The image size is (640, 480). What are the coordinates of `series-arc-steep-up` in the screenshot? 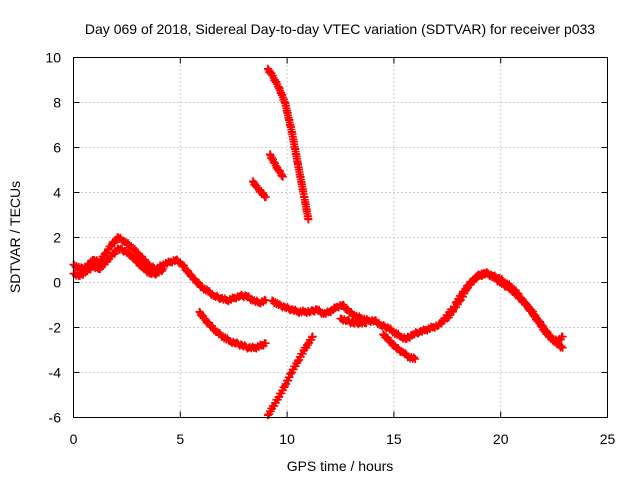 It's located at (288, 144).